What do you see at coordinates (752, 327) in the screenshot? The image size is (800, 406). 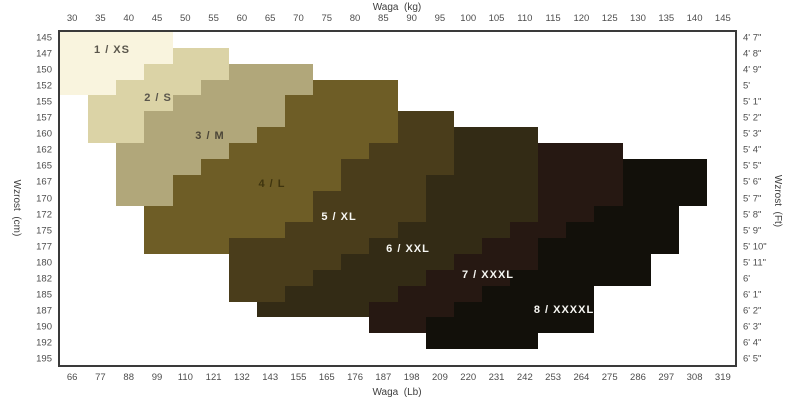 I see `tick-ft-18: 6' 3"` at bounding box center [752, 327].